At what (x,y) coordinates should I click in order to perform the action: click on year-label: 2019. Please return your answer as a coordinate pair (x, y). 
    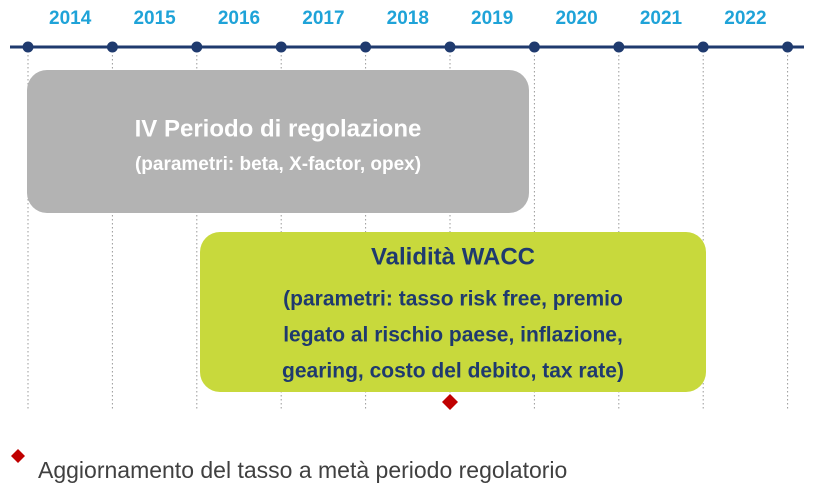
    Looking at the image, I should click on (492, 18).